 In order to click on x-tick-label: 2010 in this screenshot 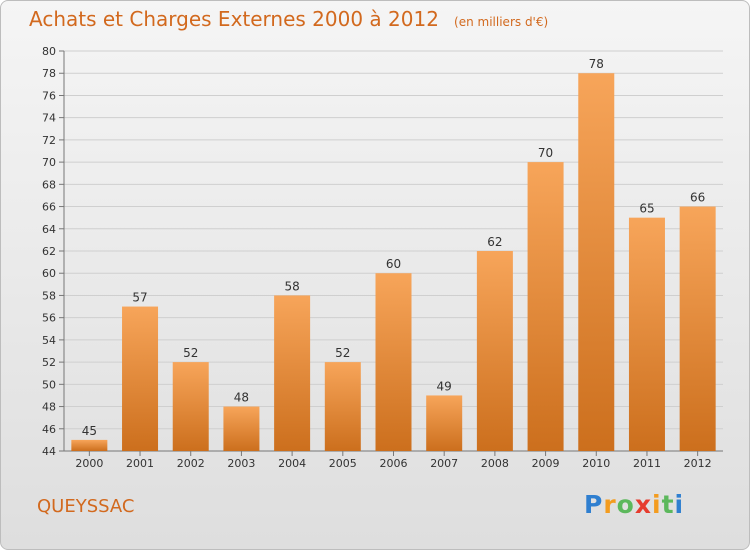, I will do `click(596, 463)`.